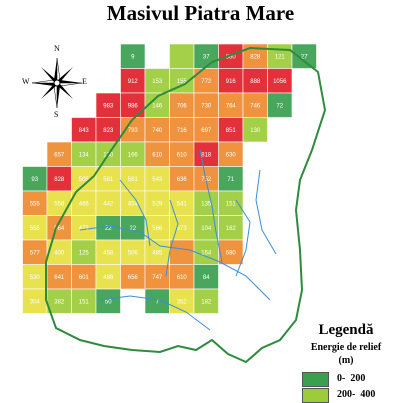  Describe the element at coordinates (231, 229) in the screenshot. I see `grid-cell-value: 162` at that location.